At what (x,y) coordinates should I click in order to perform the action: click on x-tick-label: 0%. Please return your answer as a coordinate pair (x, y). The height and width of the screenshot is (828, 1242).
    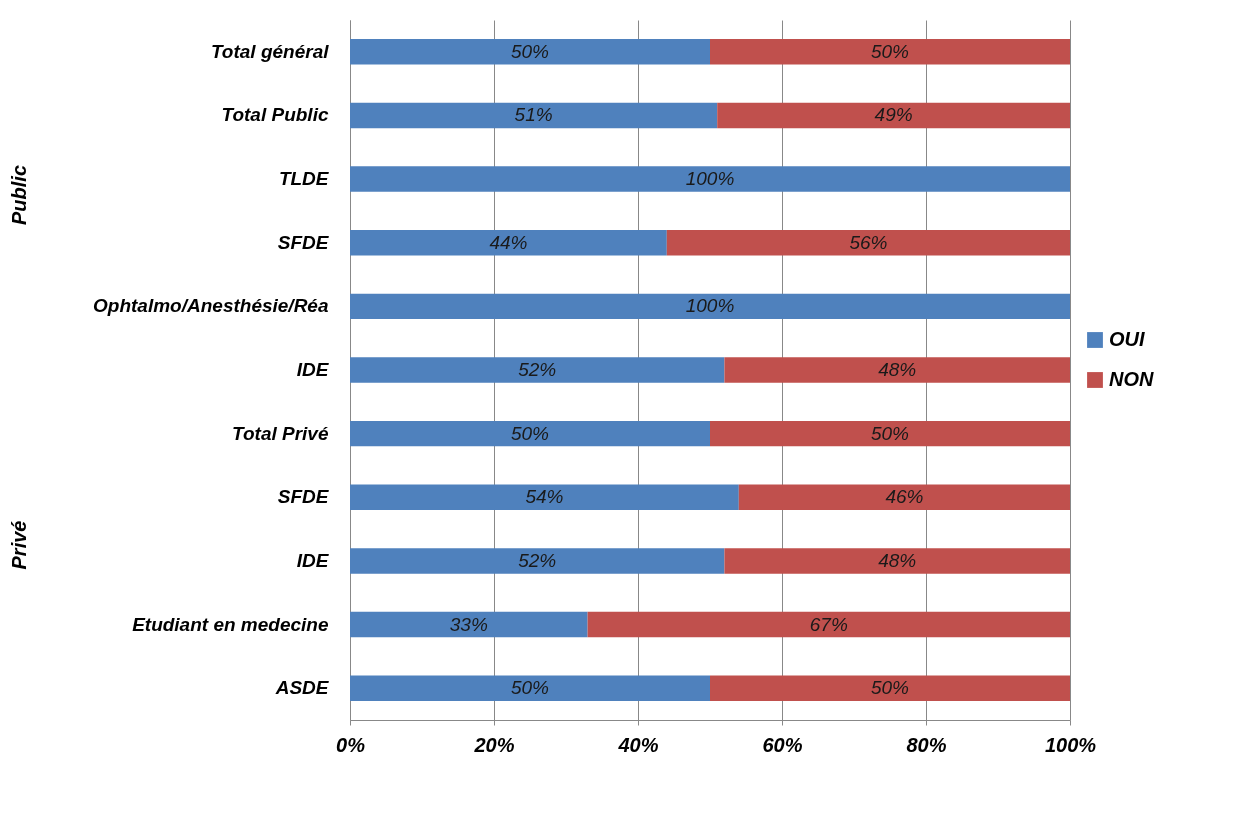
    Looking at the image, I should click on (351, 744).